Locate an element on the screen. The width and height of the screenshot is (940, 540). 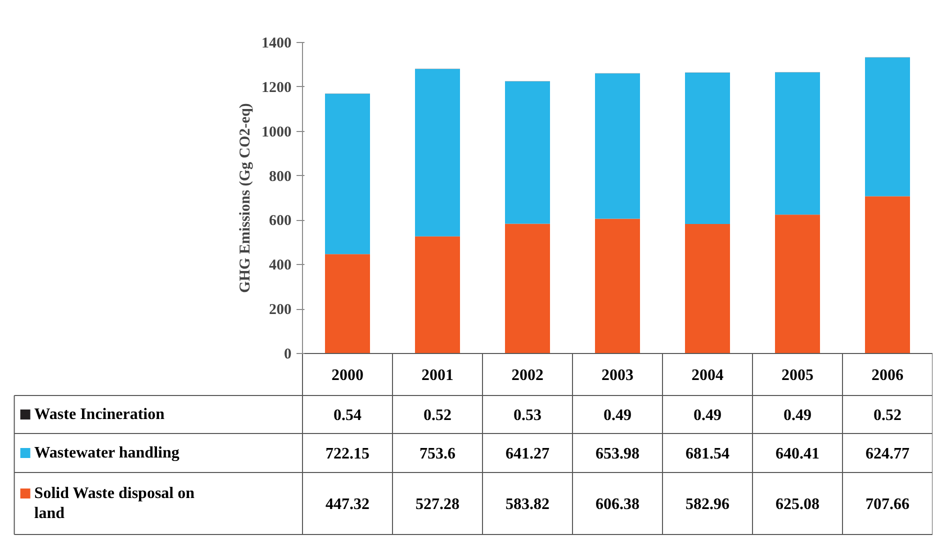
data-label: 707.66 is located at coordinates (888, 504).